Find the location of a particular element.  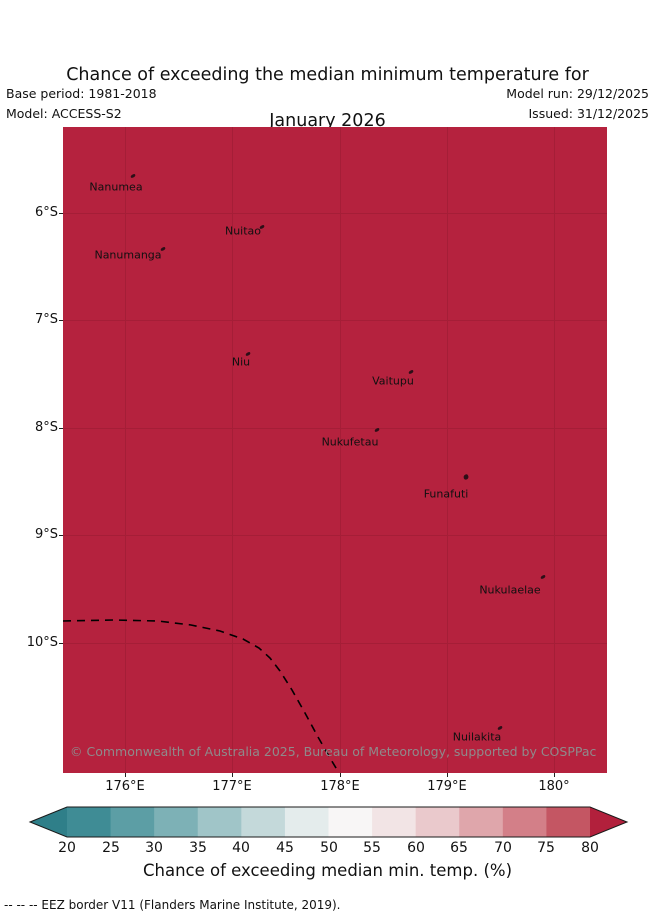

island-label-vaitupu: Vaitupu is located at coordinates (393, 381).